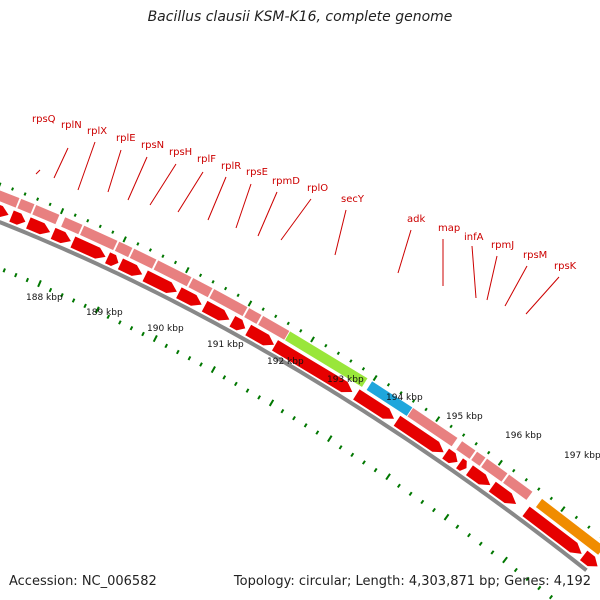  Describe the element at coordinates (71, 125) in the screenshot. I see `gene-label-rpln: rplN` at that location.